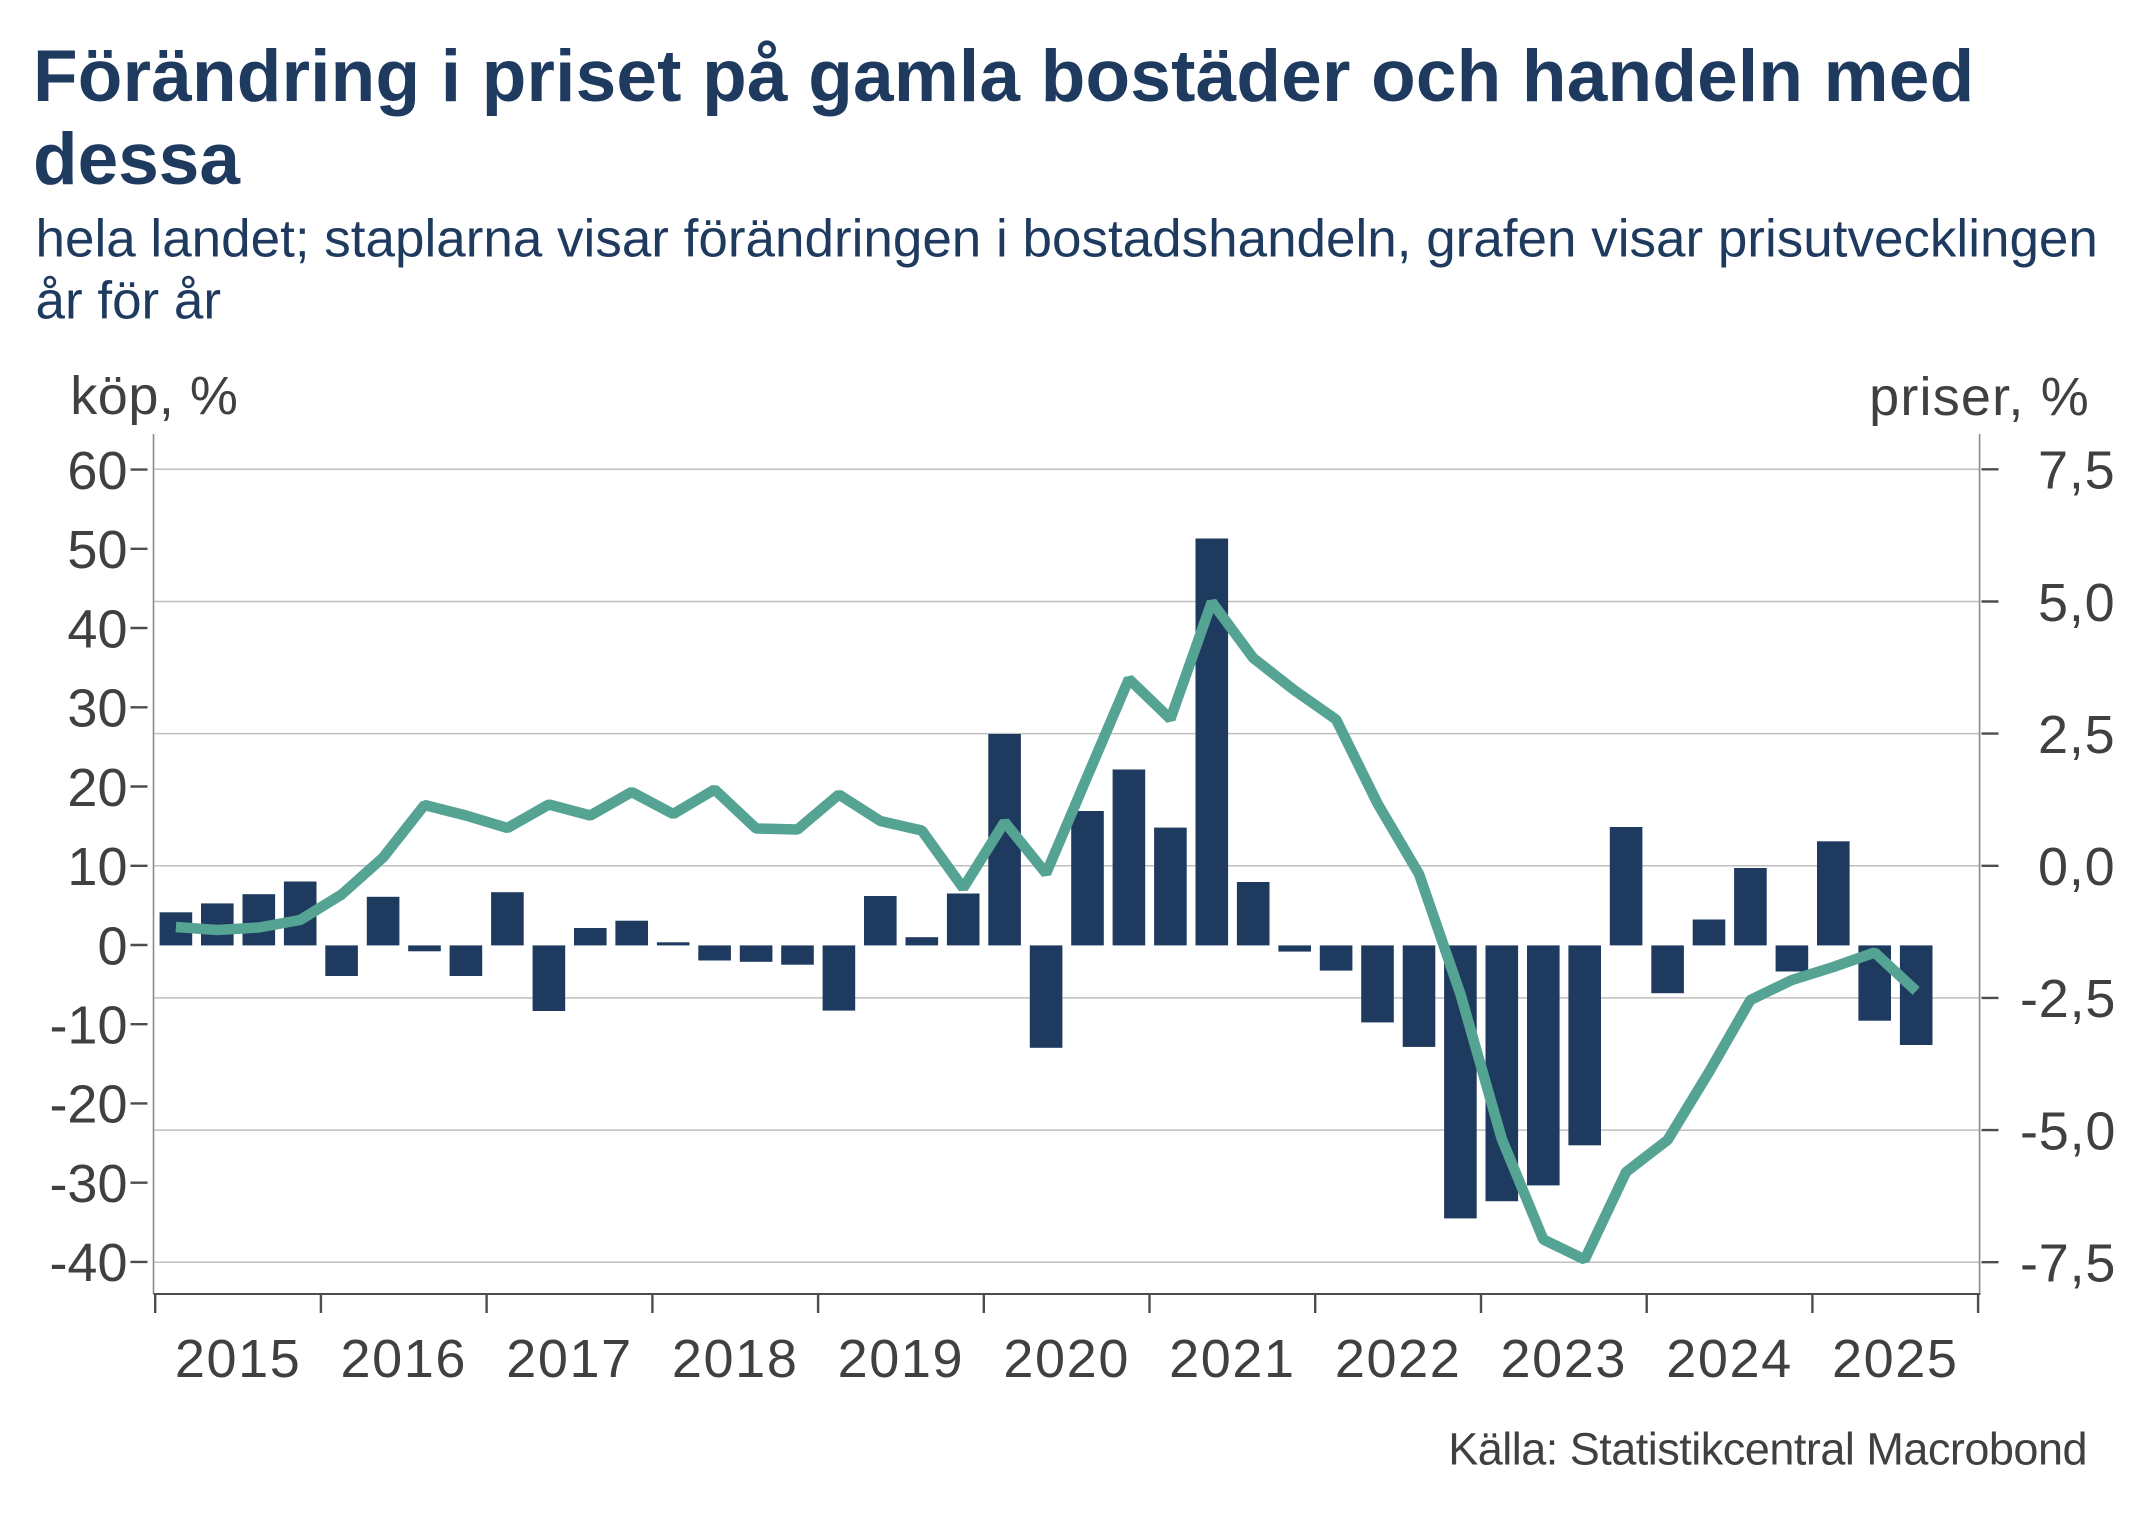 This screenshot has height=1516, width=2148. I want to click on svg-text: 2020, so click(1066, 1359).